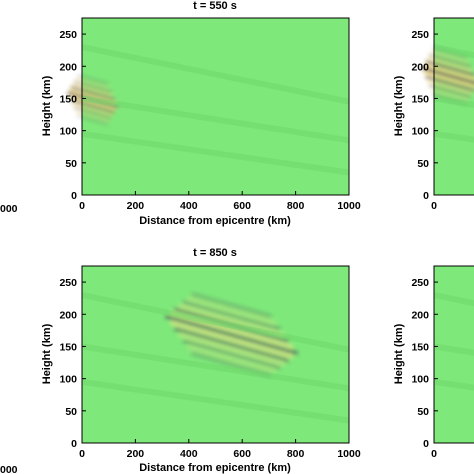 This screenshot has height=474, width=474. What do you see at coordinates (9, 469) in the screenshot?
I see `left-edge-tick-bottom: 000` at bounding box center [9, 469].